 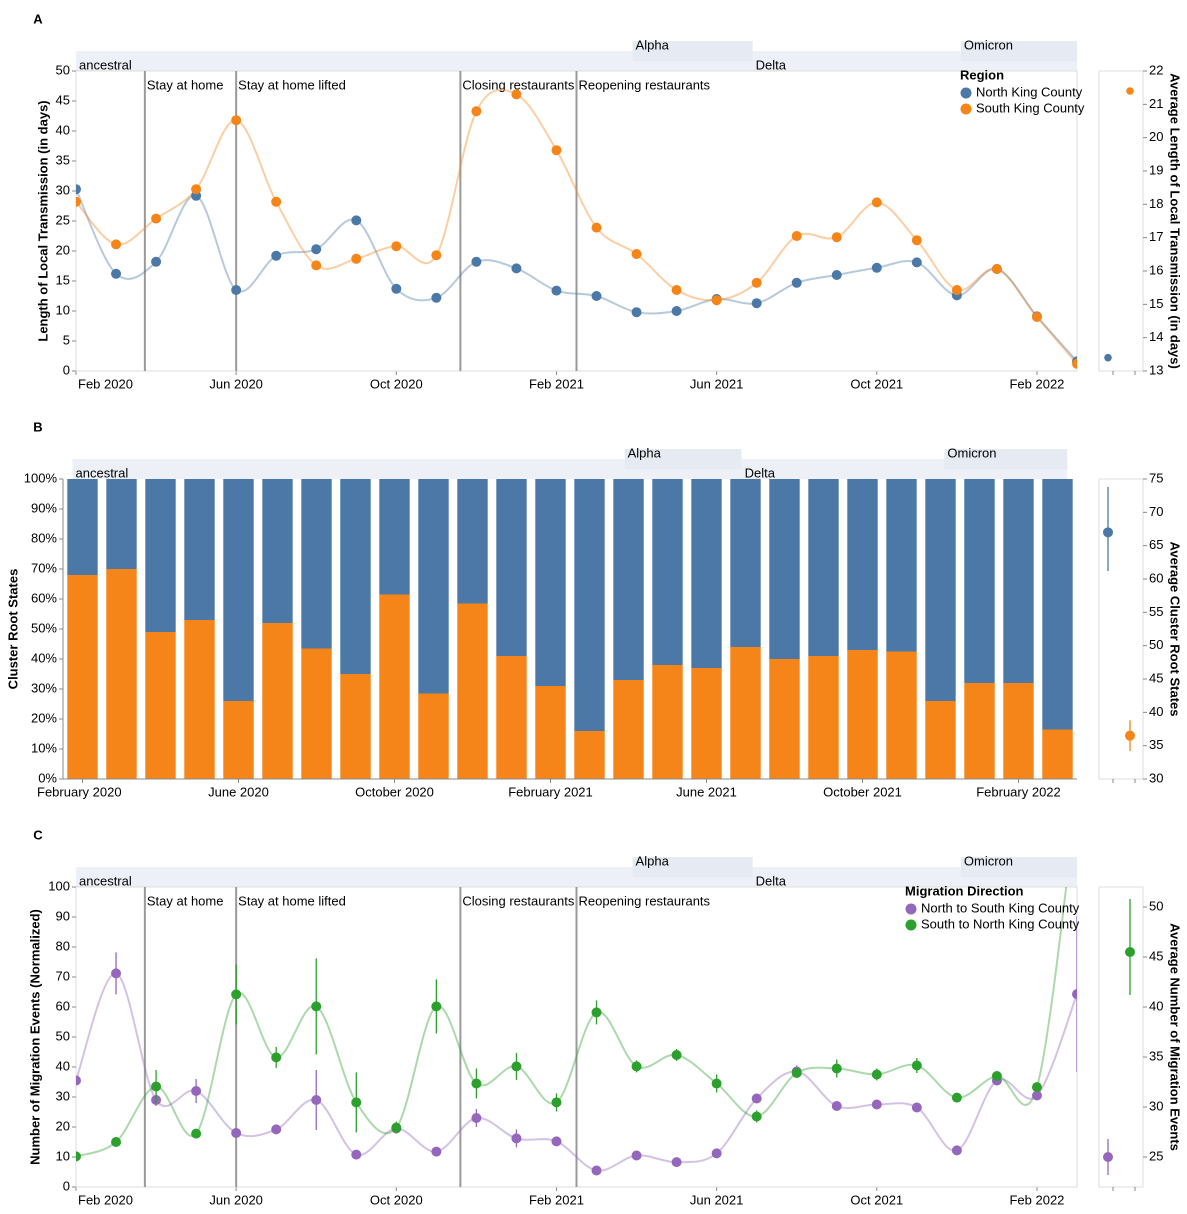 I want to click on x-tick-label: Jun 2021, so click(x=717, y=1199).